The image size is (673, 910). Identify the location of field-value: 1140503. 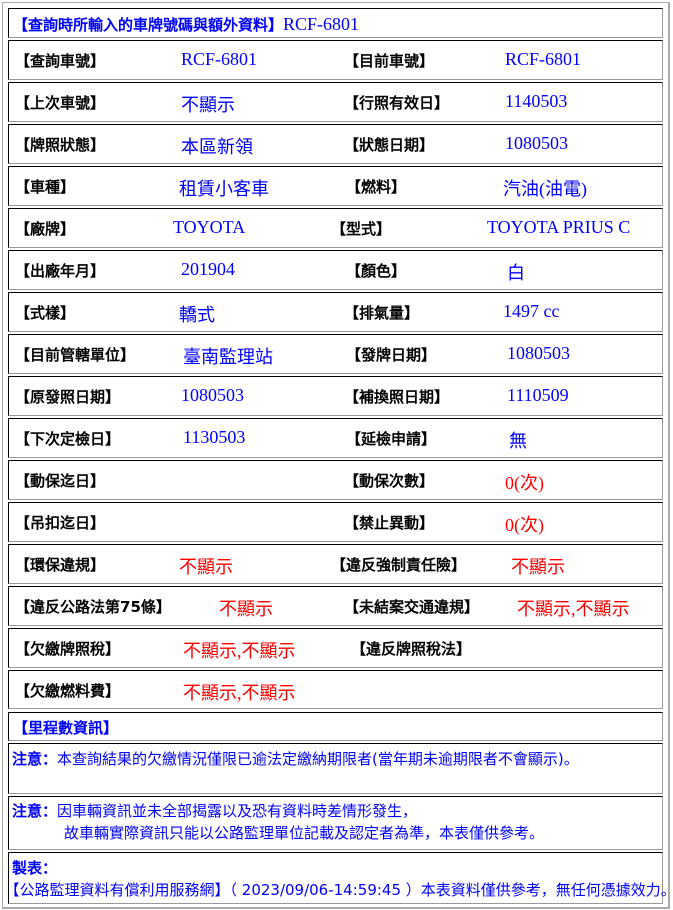
(536, 101).